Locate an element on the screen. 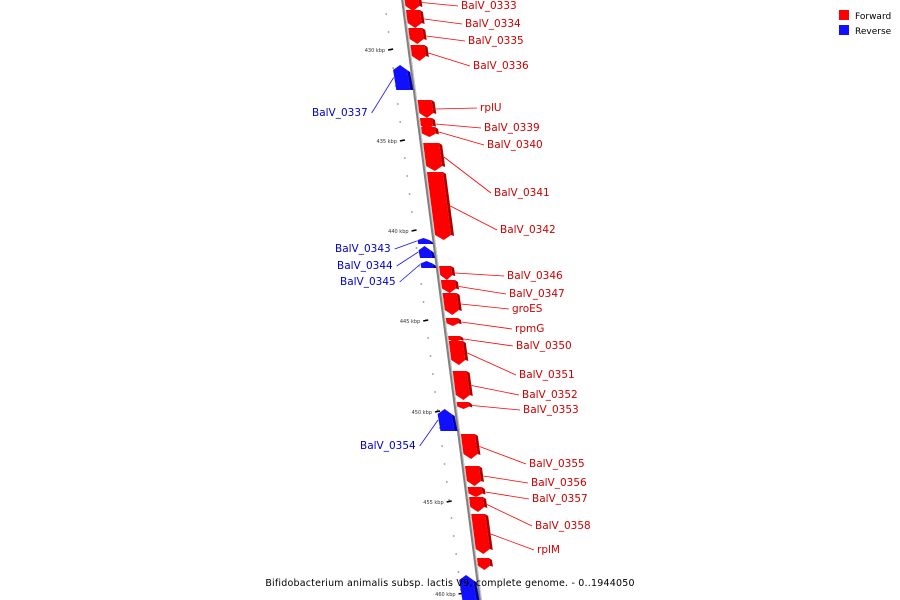 This screenshot has width=900, height=600. gene-label: BalV_0342 is located at coordinates (528, 230).